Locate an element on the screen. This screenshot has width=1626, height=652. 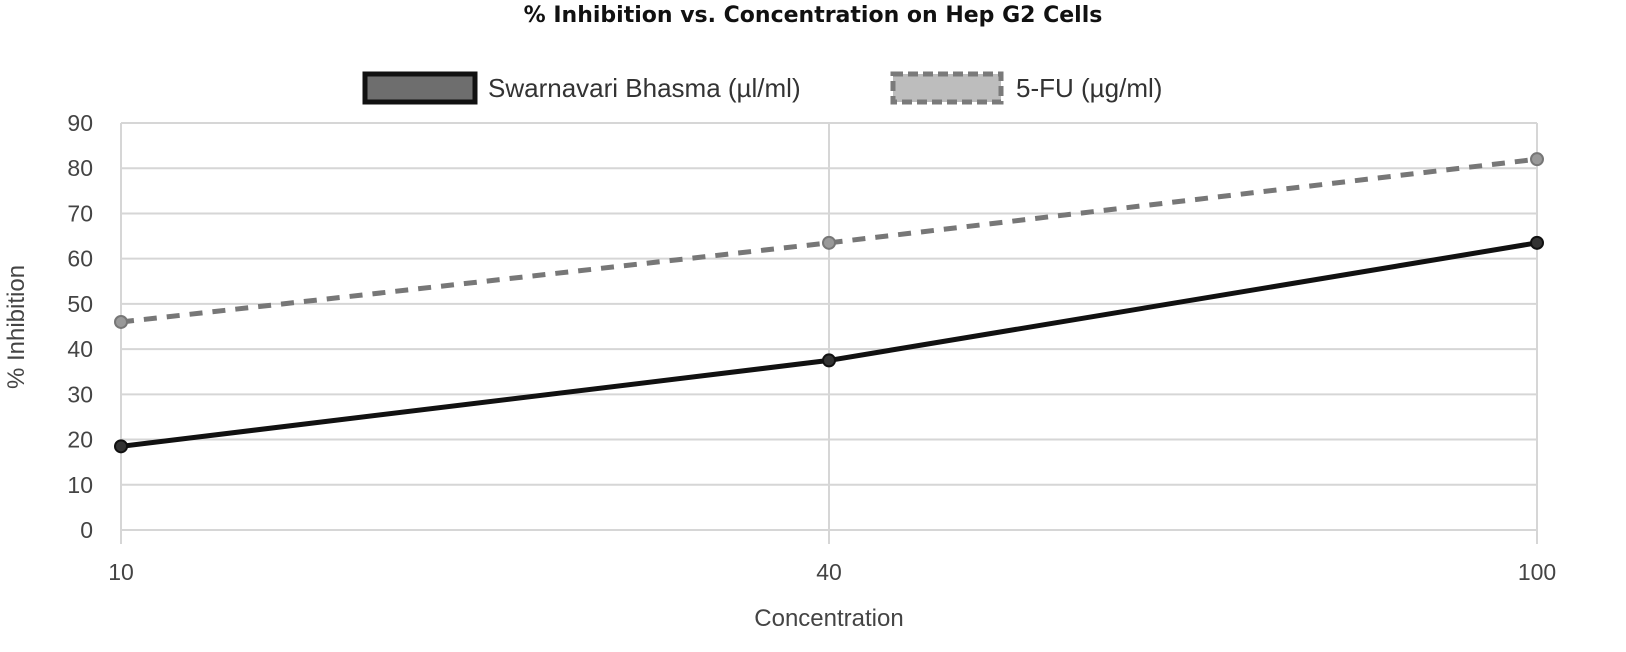
x-tick-label: 100 is located at coordinates (1537, 572).